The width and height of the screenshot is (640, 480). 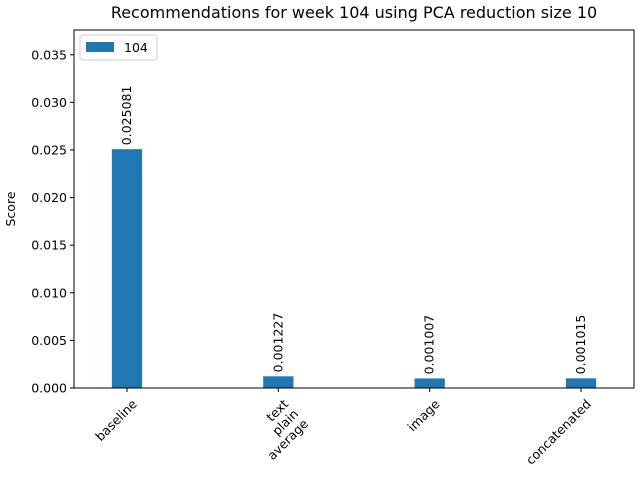 I want to click on x-tick-label: baseline, so click(x=116, y=420).